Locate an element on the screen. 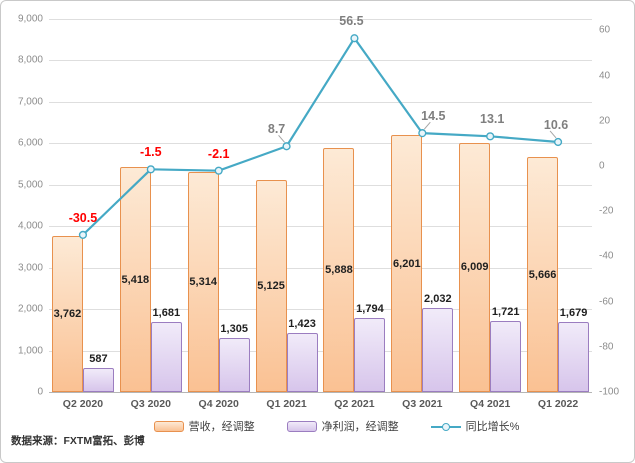 Image resolution: width=635 pixels, height=463 pixels. x-axis-label-Q3-2021: Q3 2021 is located at coordinates (422, 404).